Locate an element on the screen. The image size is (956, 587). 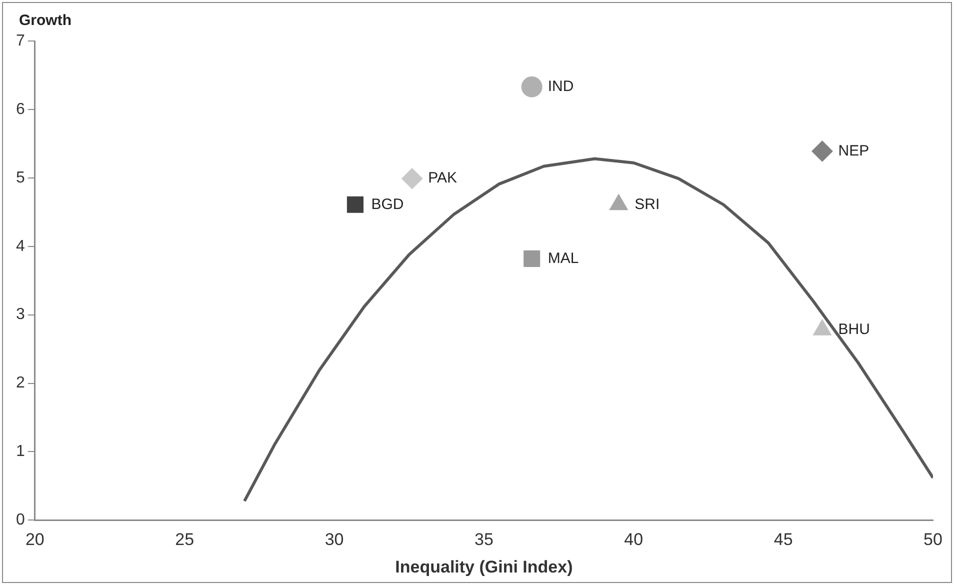
x-axis-title: Inequality (Gini Index) is located at coordinates (484, 566).